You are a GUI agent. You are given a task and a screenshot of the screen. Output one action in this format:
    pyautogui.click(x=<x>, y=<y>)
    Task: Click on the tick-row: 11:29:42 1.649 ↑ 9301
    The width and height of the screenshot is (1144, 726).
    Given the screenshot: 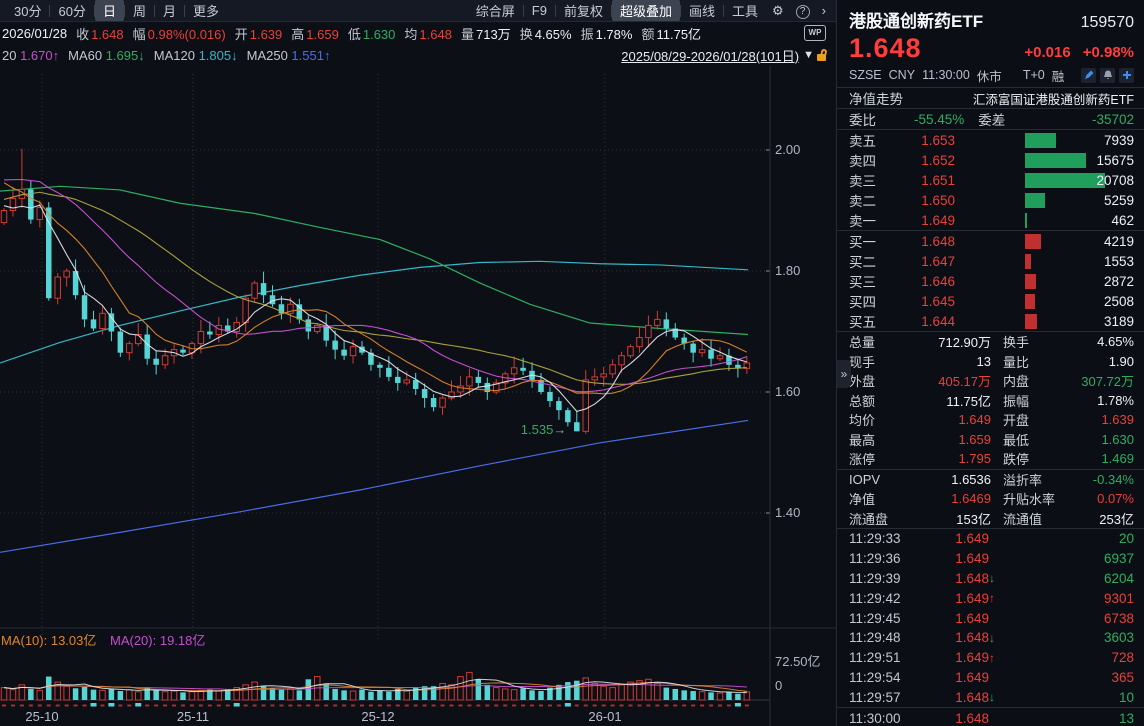 What is the action you would take?
    pyautogui.click(x=990, y=598)
    